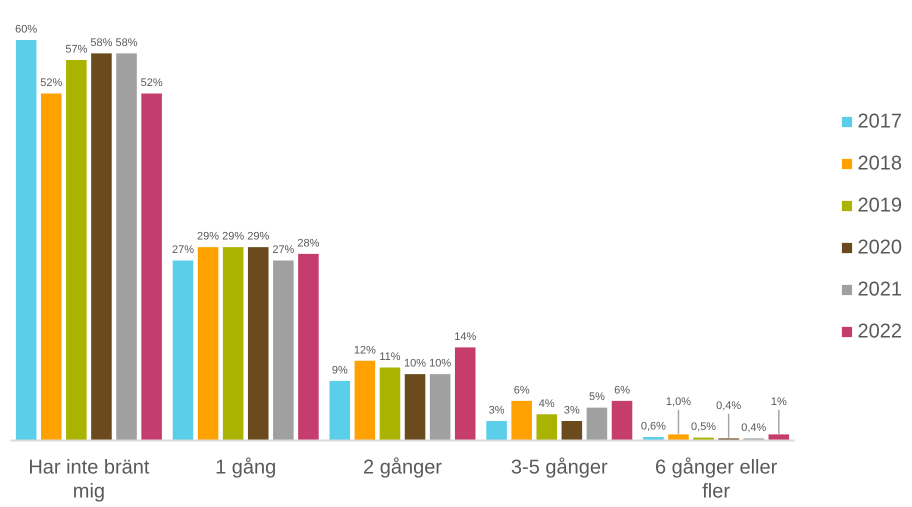 The image size is (912, 507). What do you see at coordinates (402, 467) in the screenshot?
I see `x-tick-label: 2 gånger` at bounding box center [402, 467].